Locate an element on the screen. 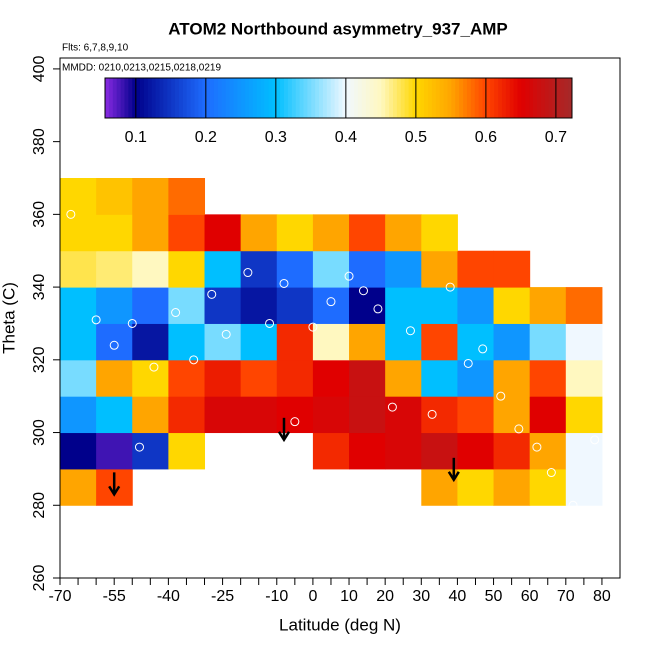 This screenshot has width=650, height=650. y-tick-label: 360 is located at coordinates (39, 214).